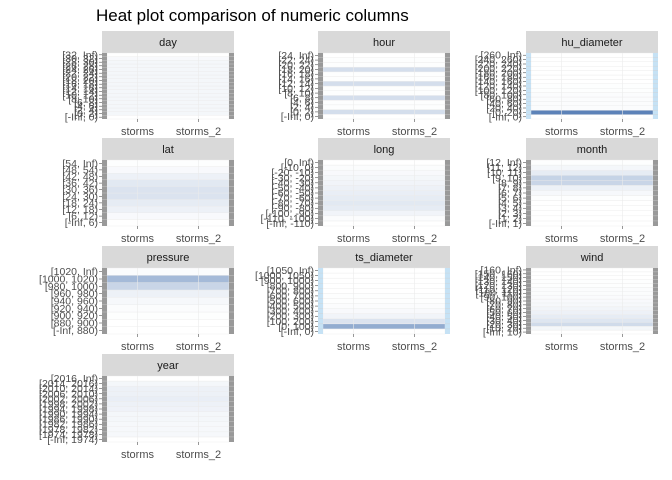  I want to click on y-tick-label-year-5: [1990, 1994), so click(68, 415).